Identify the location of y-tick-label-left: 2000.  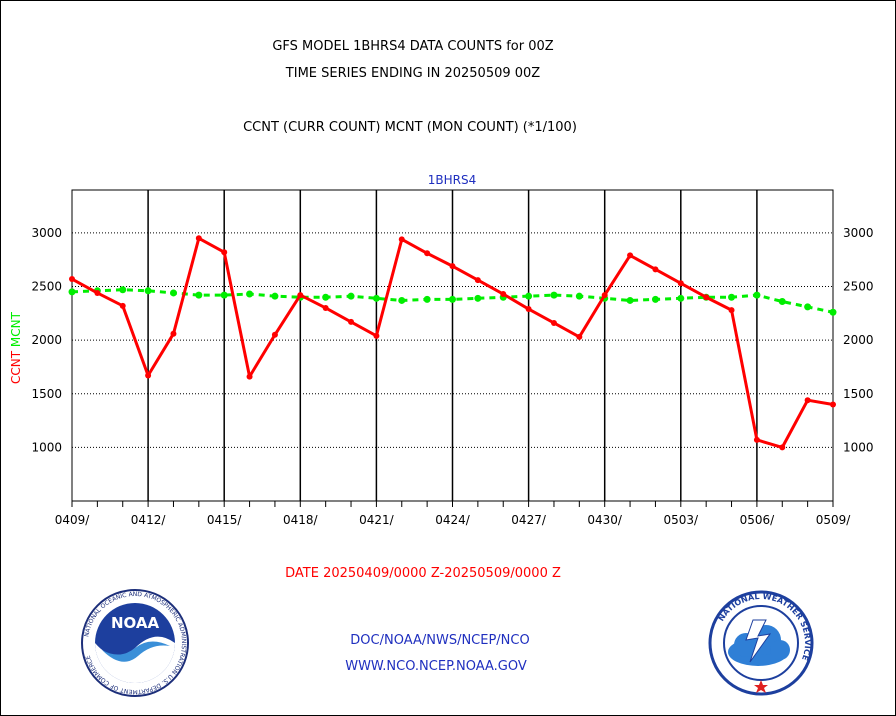
(46, 340).